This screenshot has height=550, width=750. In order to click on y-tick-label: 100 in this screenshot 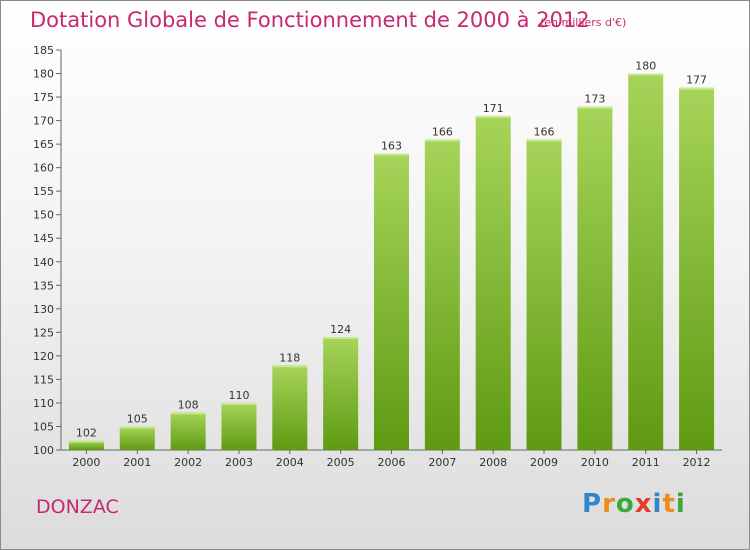, I will do `click(43, 450)`.